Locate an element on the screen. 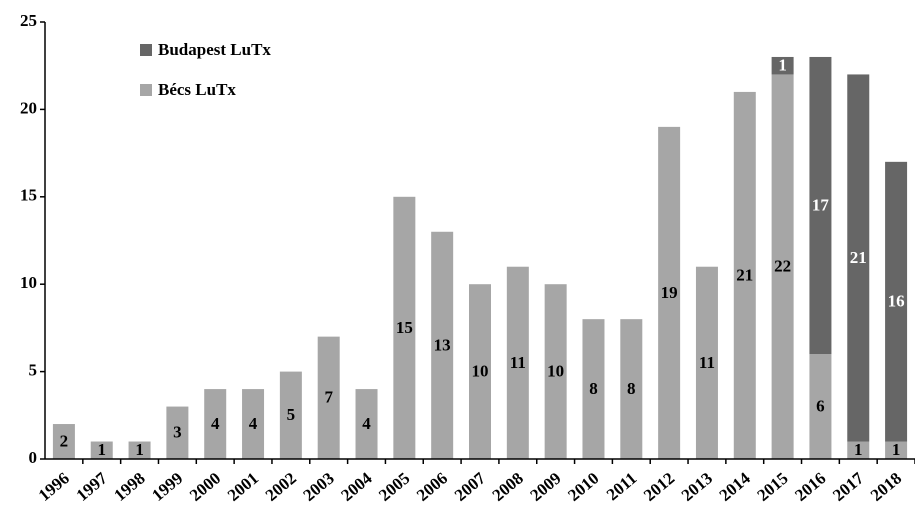 This screenshot has width=915, height=517. data-label: 13 is located at coordinates (442, 344).